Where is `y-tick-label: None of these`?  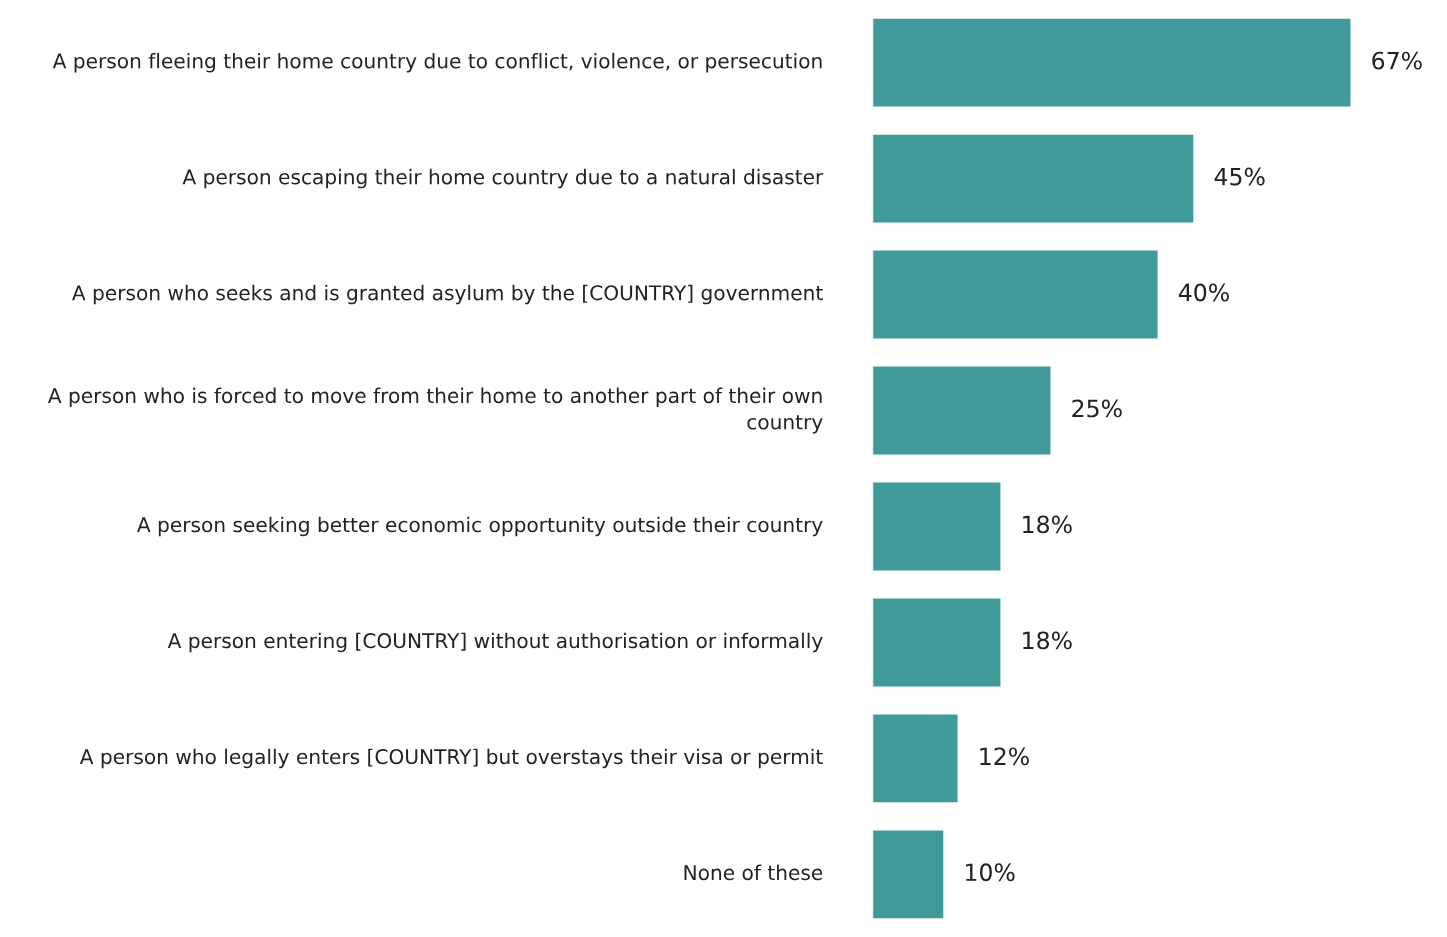
y-tick-label: None of these is located at coordinates (753, 872).